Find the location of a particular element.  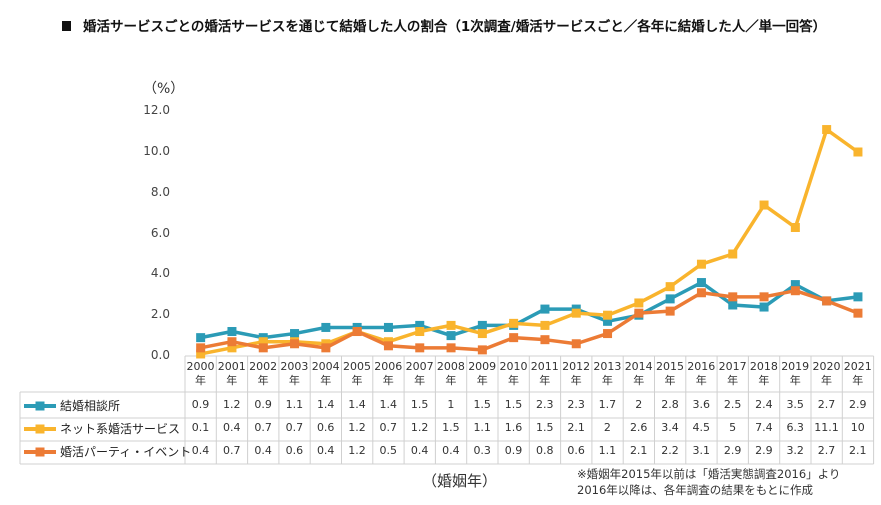

table-cell: 0.6 is located at coordinates (576, 450).